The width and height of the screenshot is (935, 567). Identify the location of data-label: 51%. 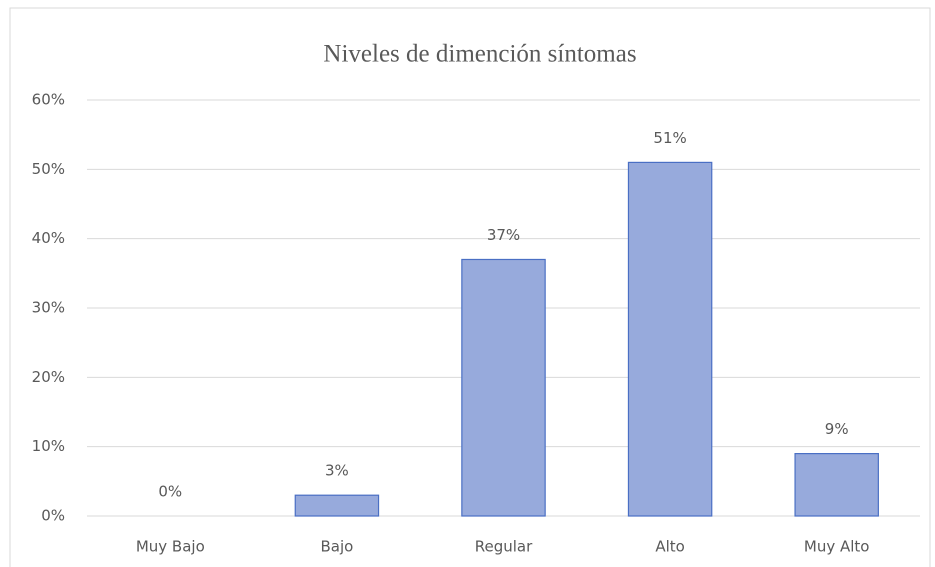
(669, 138).